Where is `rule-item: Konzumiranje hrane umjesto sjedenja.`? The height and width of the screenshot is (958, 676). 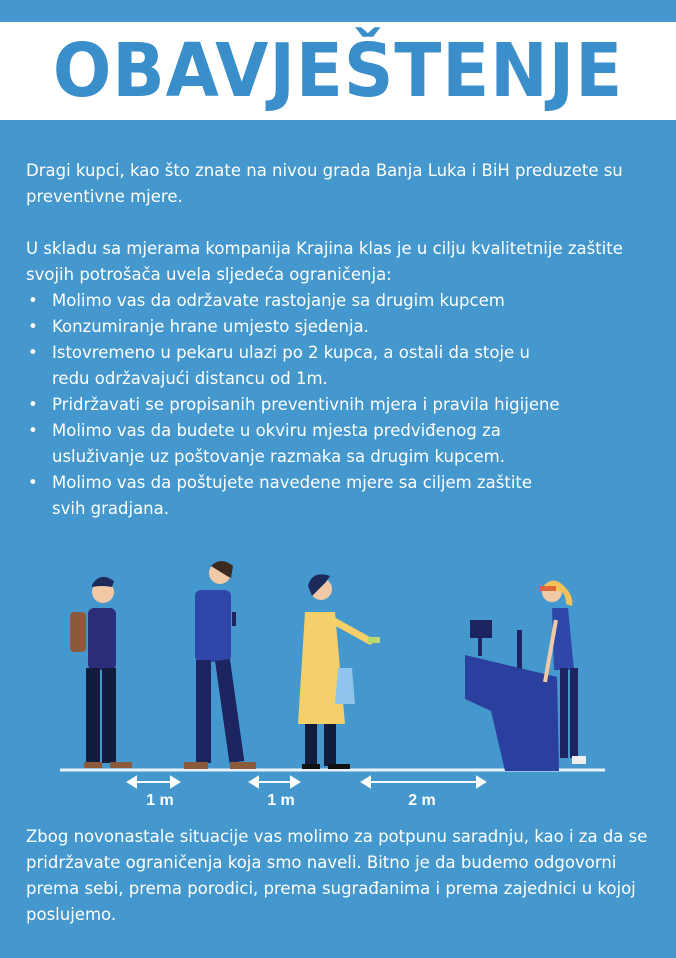
rule-item: Konzumiranje hrane umjesto sjedenja. is located at coordinates (341, 327).